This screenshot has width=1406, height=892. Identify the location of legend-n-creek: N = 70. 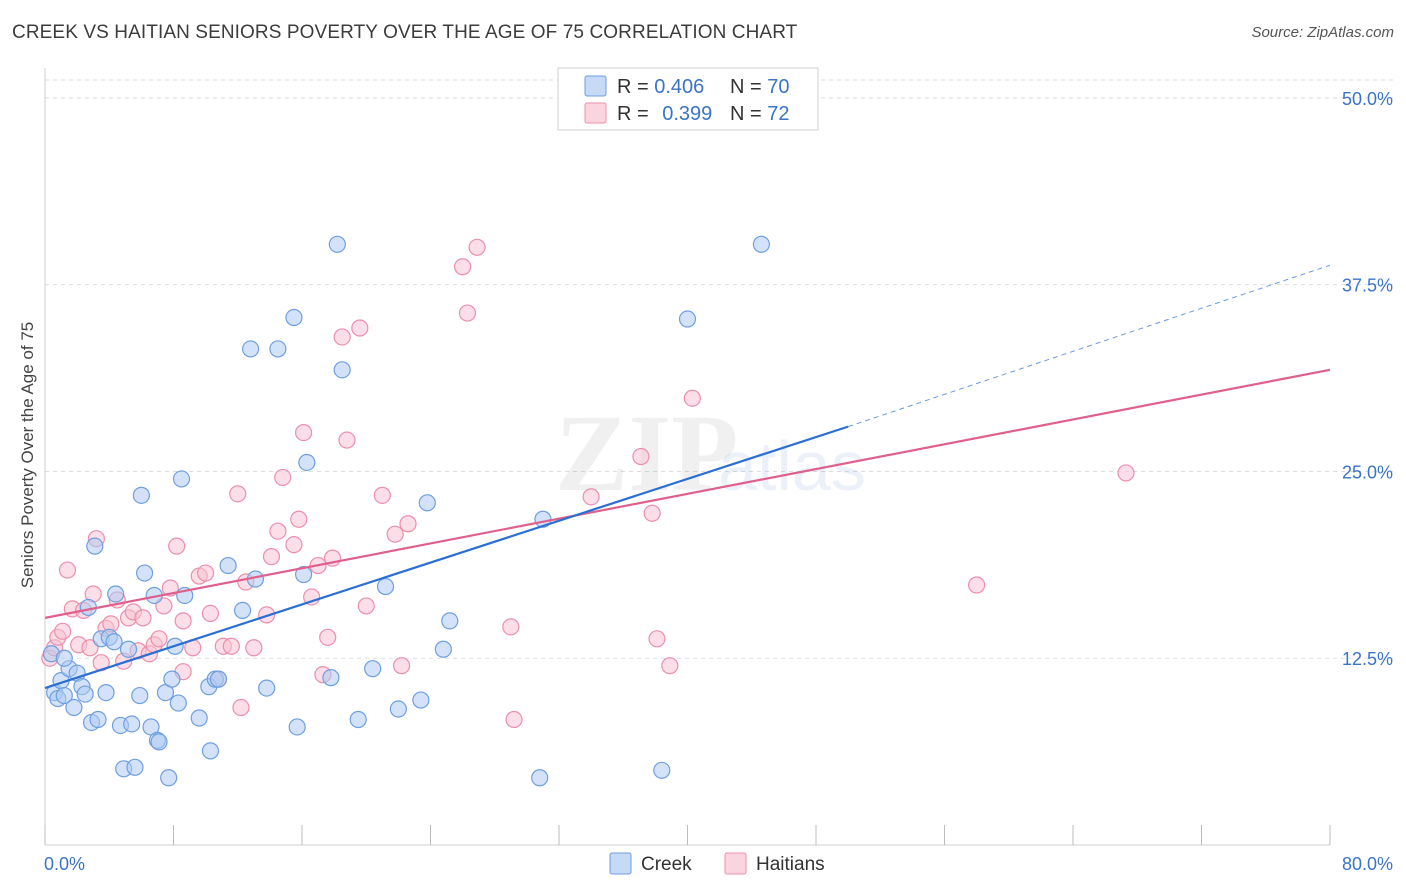
(760, 87).